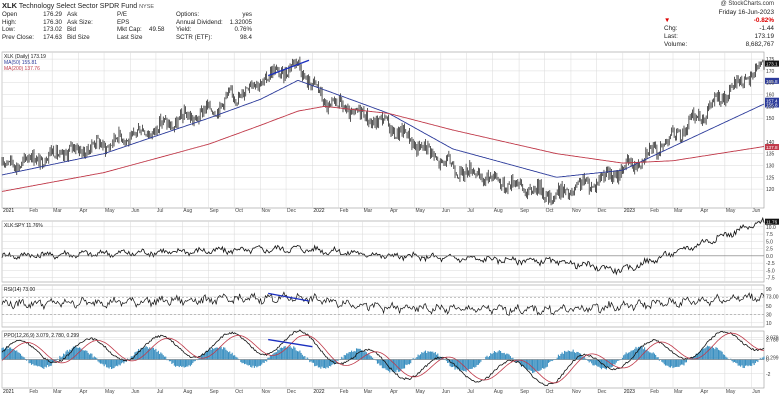  What do you see at coordinates (763, 20) in the screenshot?
I see `pct-change: -0.82%` at bounding box center [763, 20].